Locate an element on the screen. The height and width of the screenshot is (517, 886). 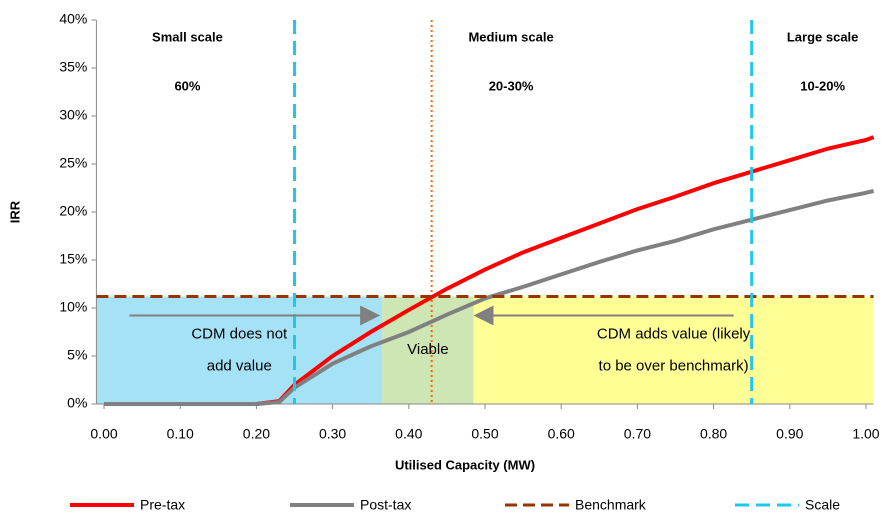
zone-share: 60% is located at coordinates (187, 85).